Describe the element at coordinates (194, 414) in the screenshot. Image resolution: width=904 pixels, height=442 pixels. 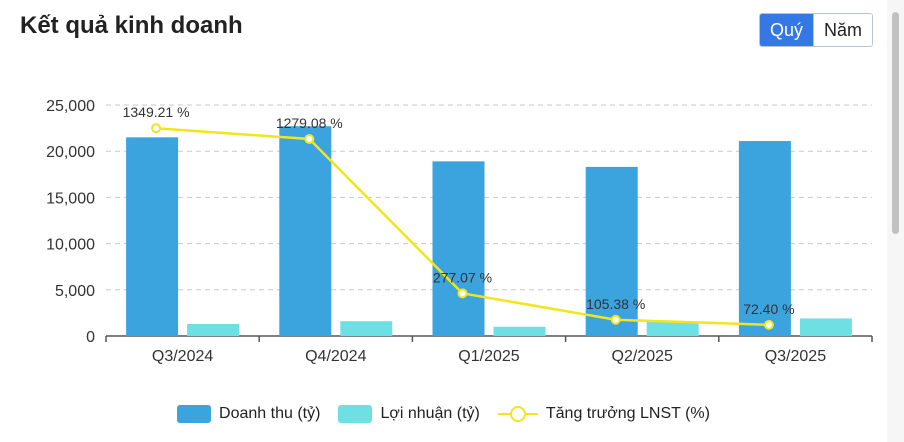
I see `legend-revenue-swatch` at that location.